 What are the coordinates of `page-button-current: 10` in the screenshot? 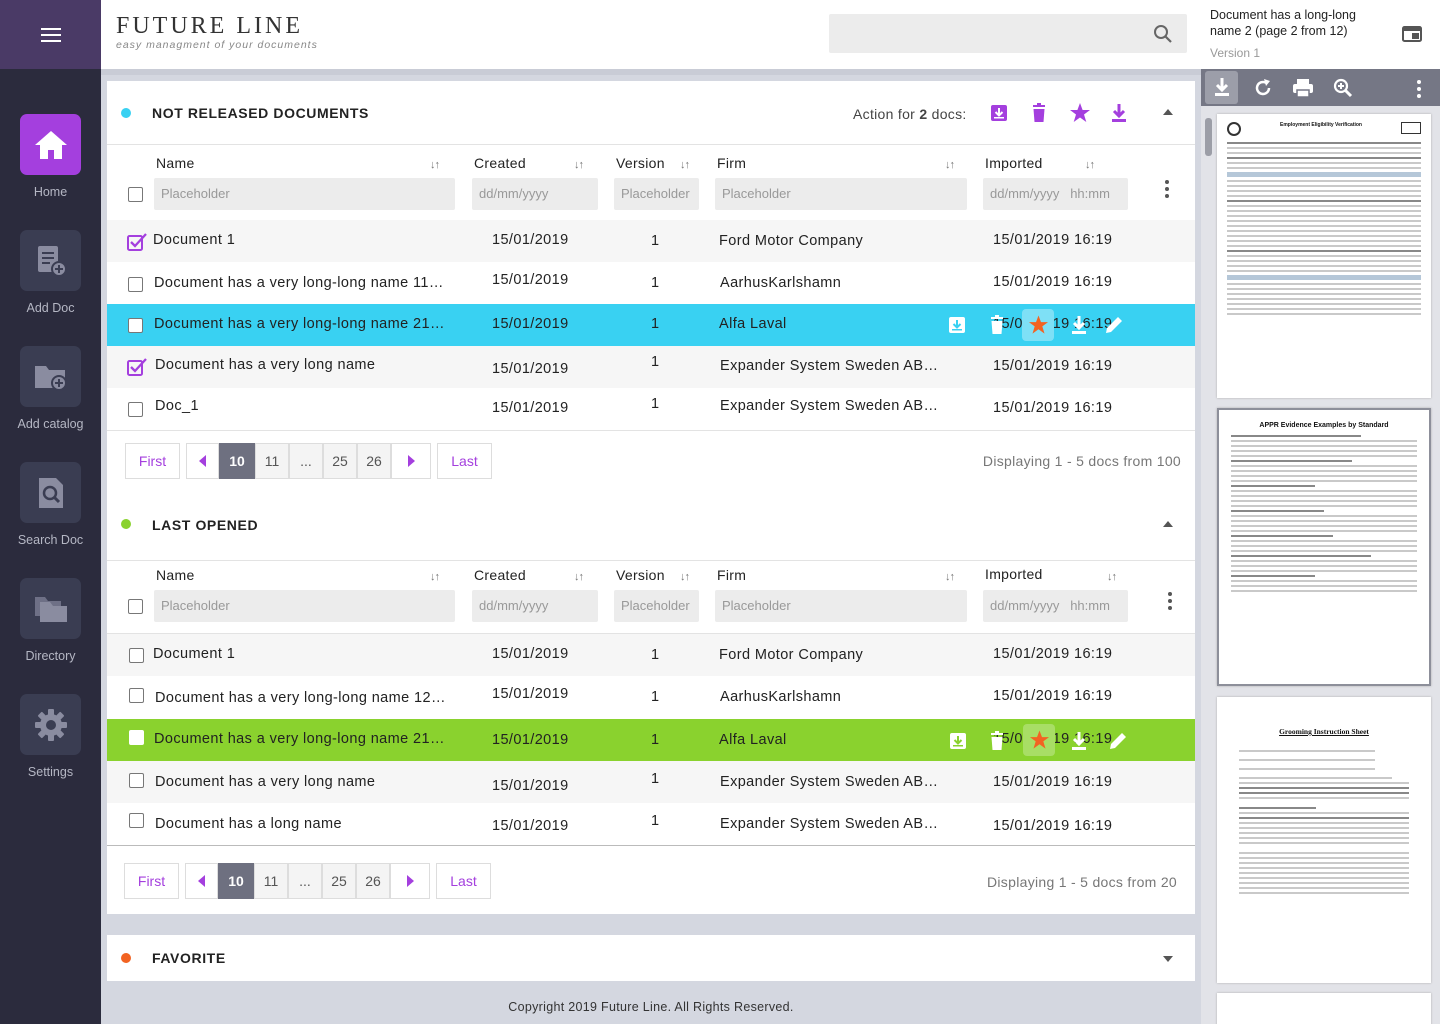 It's located at (237, 461).